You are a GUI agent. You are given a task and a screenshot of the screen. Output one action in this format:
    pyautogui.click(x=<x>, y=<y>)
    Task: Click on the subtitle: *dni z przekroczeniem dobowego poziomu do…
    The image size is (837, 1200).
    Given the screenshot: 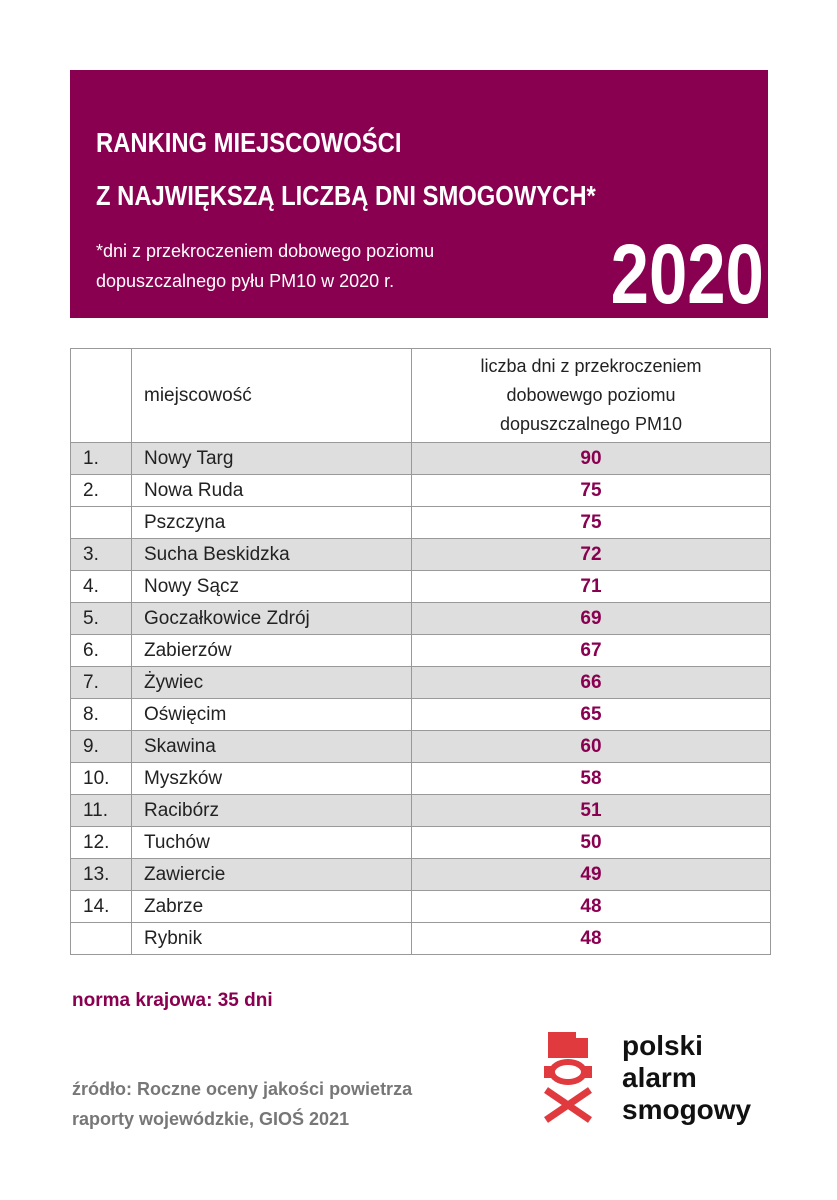 What is the action you would take?
    pyautogui.click(x=265, y=266)
    